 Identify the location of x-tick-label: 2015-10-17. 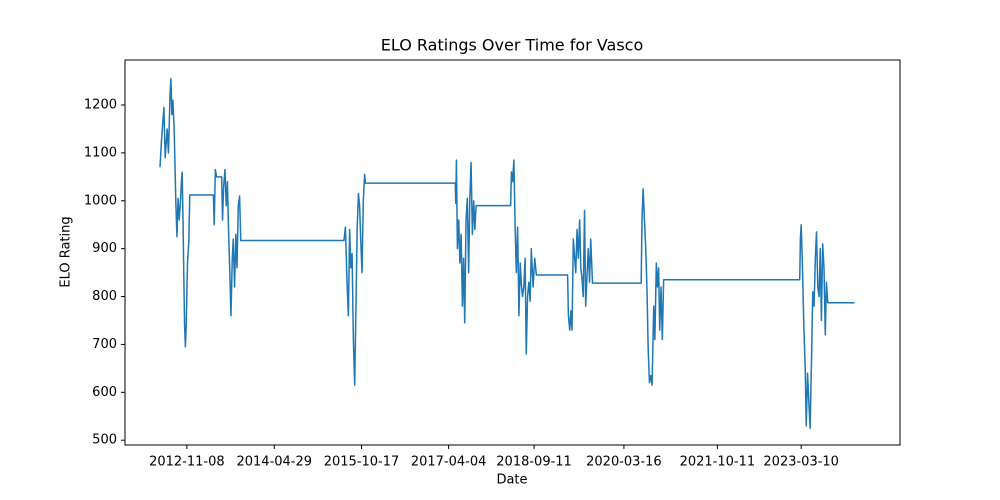
(362, 462).